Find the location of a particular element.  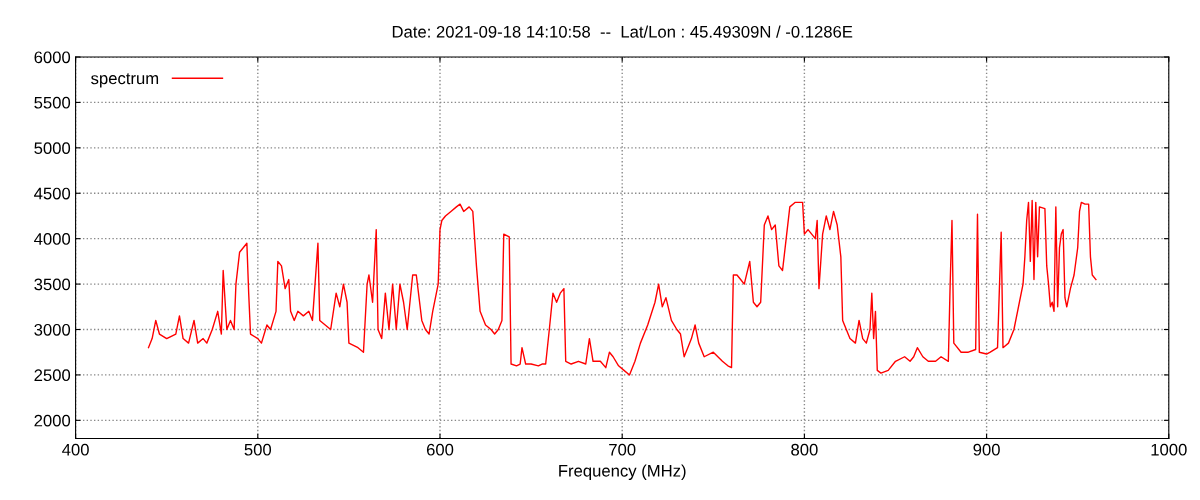

y-tick-label: 5000 is located at coordinates (52, 148).